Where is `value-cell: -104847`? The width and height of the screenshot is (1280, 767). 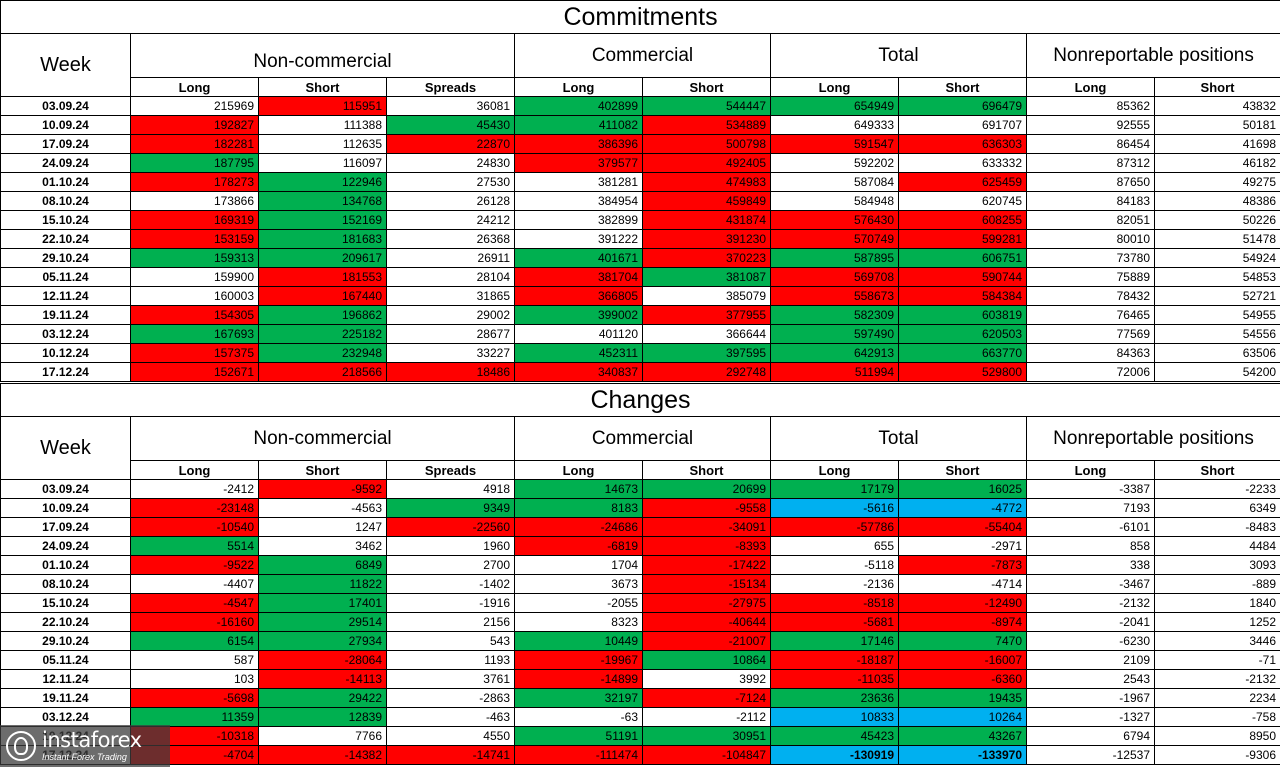 value-cell: -104847 is located at coordinates (706, 755).